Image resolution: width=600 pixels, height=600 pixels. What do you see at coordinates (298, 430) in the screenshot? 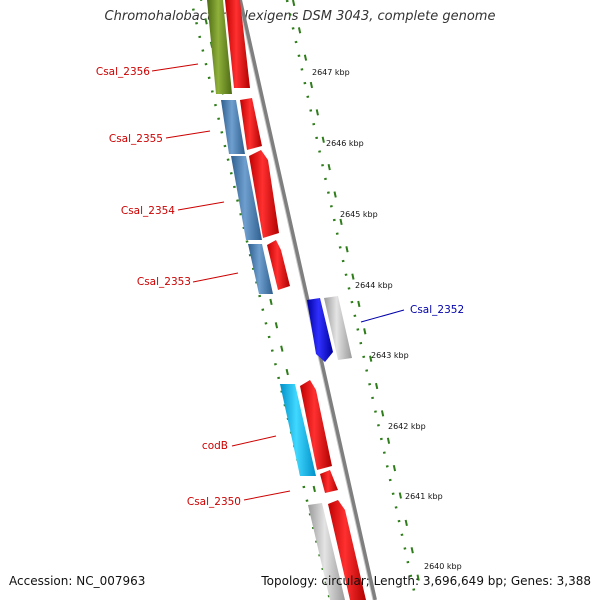
I see `cds-cog-codB` at bounding box center [298, 430].